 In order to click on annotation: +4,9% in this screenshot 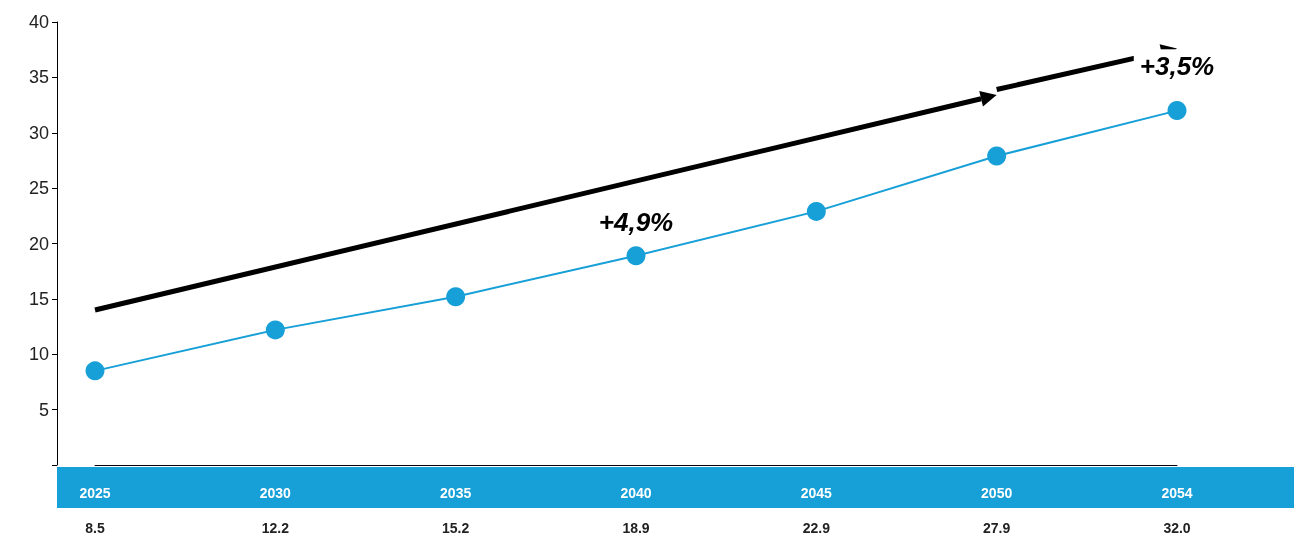, I will do `click(636, 222)`.